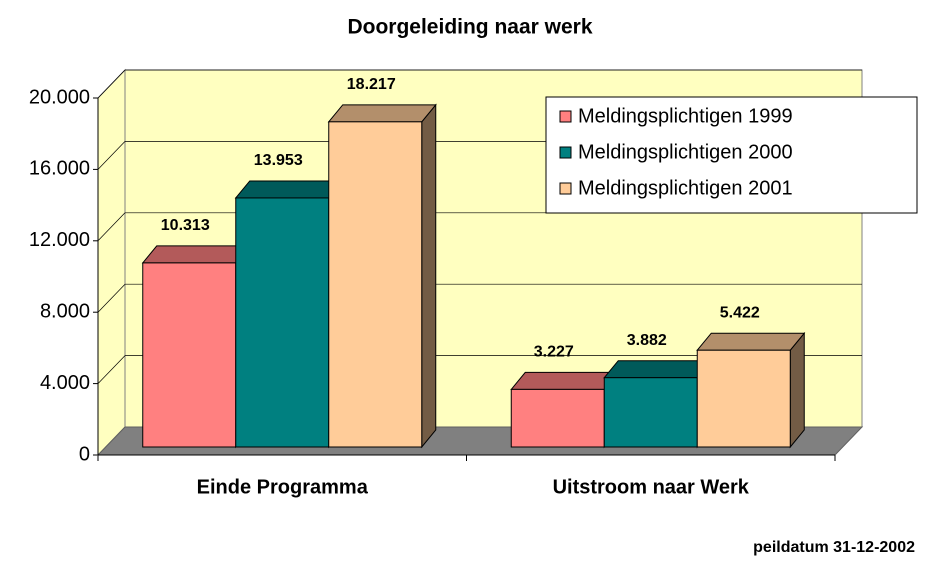 The image size is (948, 564). What do you see at coordinates (84, 454) in the screenshot?
I see `y-tick-label: 0` at bounding box center [84, 454].